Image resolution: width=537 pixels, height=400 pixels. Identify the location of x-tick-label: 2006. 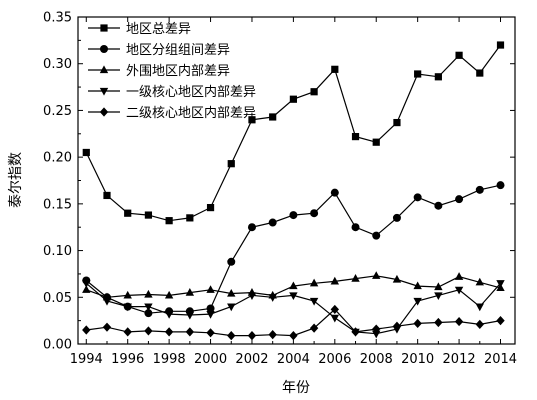
(334, 359).